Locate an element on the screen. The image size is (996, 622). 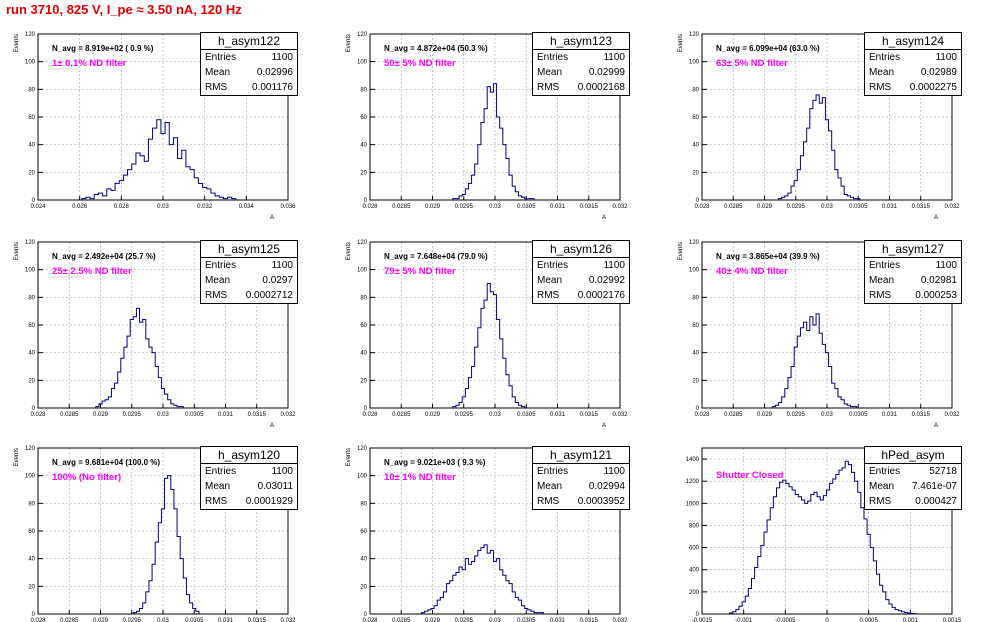
x-tick-label: 0.028 is located at coordinates (370, 415).